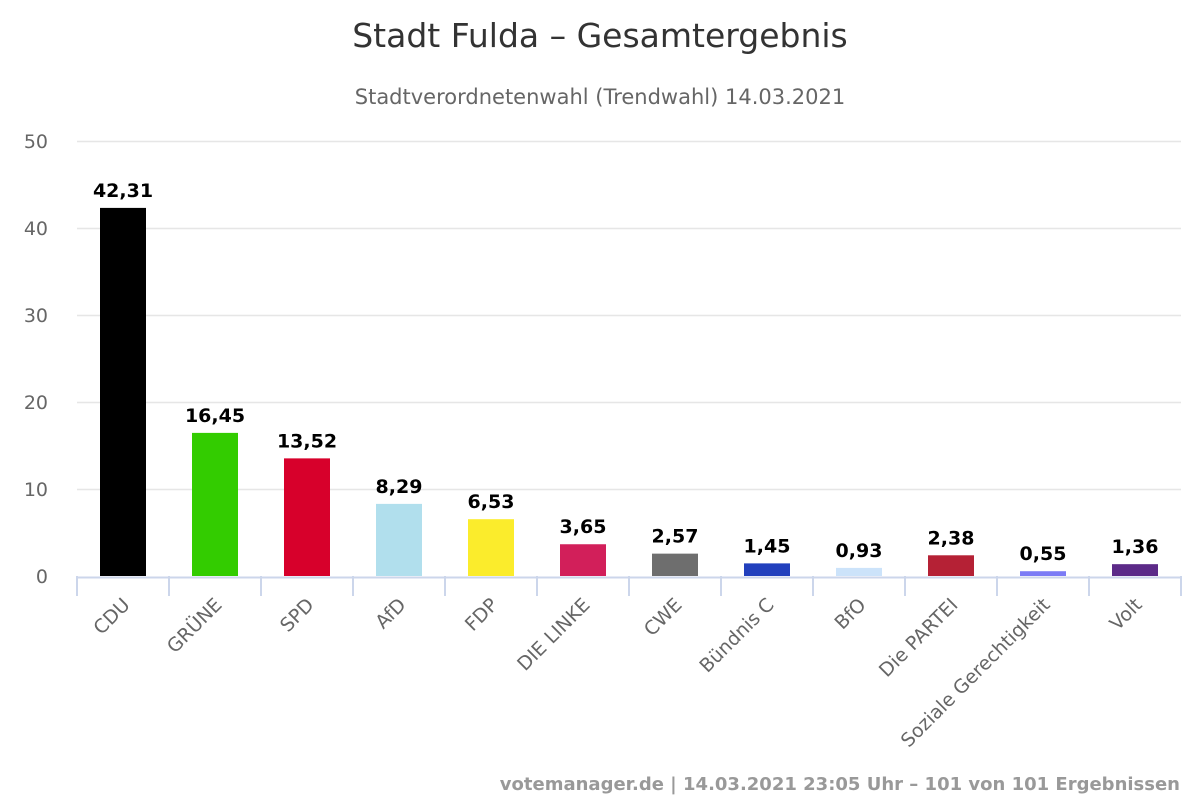  What do you see at coordinates (976, 673) in the screenshot?
I see `x-tick-label: Soziale Gerechtigkeit` at bounding box center [976, 673].